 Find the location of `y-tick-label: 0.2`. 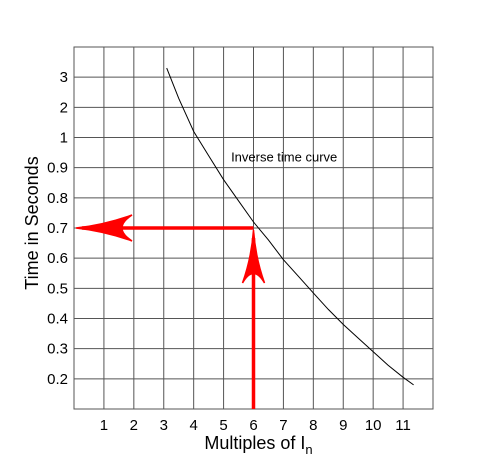

y-tick-label: 0.2 is located at coordinates (57, 379).